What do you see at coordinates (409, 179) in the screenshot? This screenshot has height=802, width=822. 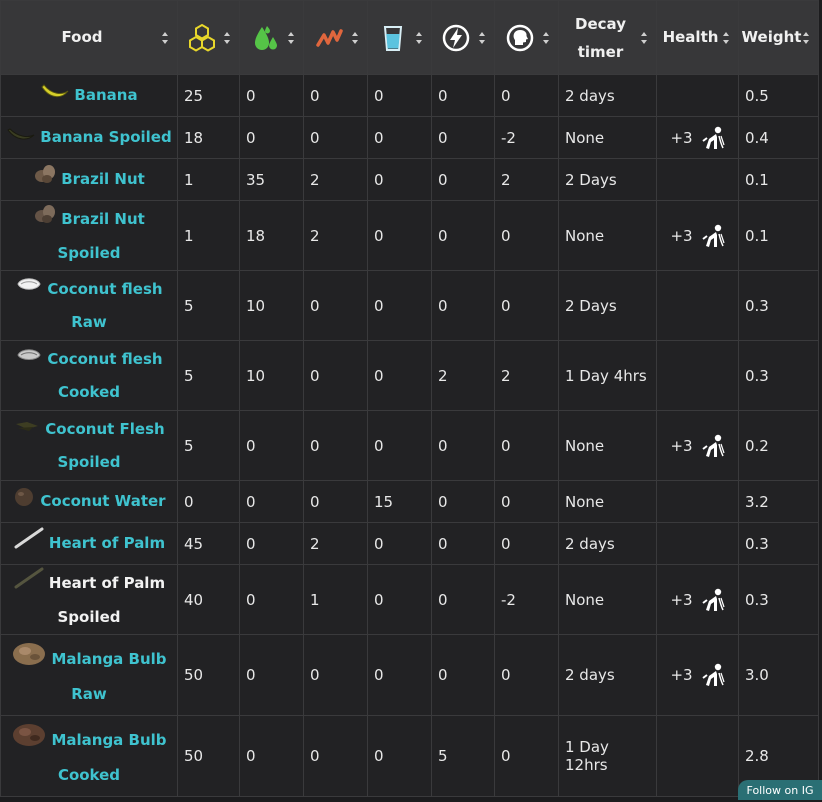 I see `table-row: Brazil Nut 1 35 2 0 0 2 2 Days 0.1` at bounding box center [409, 179].